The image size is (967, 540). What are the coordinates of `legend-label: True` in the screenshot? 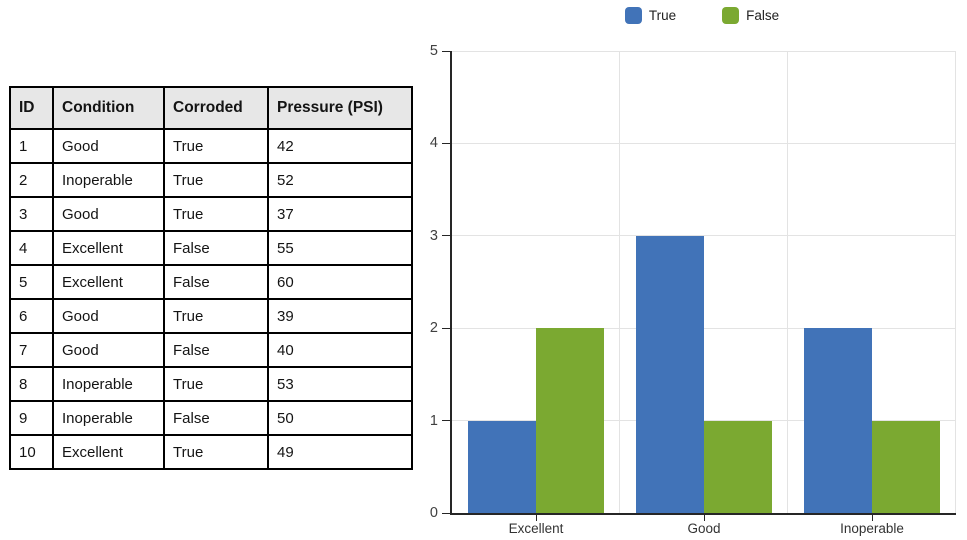 It's located at (662, 15).